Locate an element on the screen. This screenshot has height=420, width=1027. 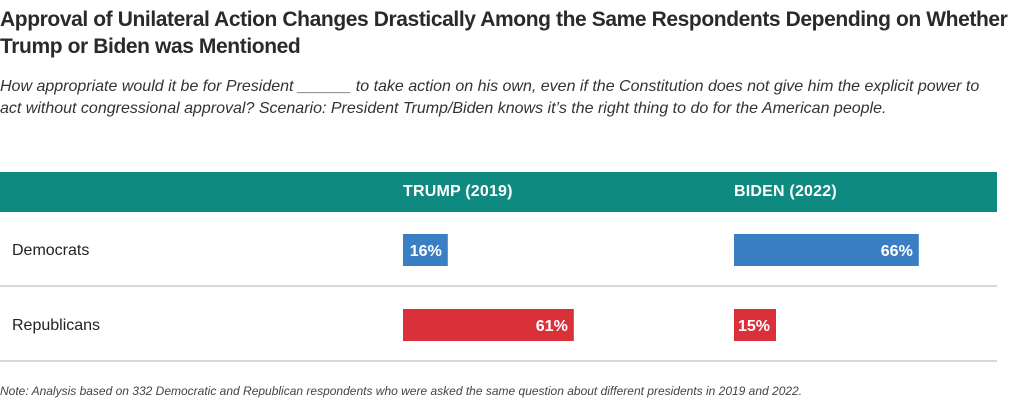
data-label-democrats-trump: 16% is located at coordinates (426, 251).